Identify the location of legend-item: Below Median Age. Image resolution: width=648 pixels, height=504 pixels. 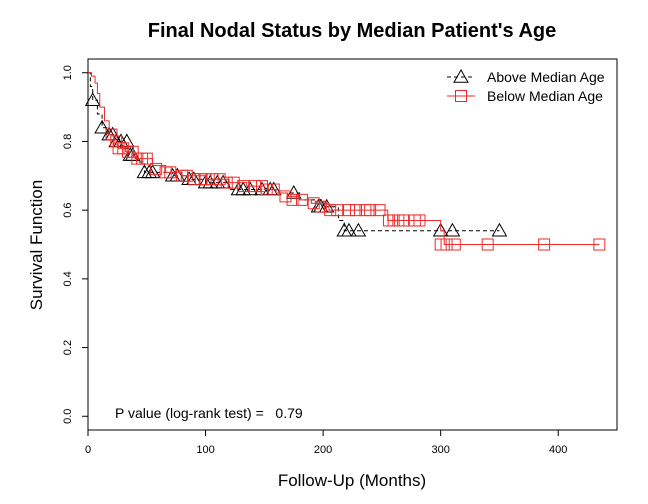
(525, 96).